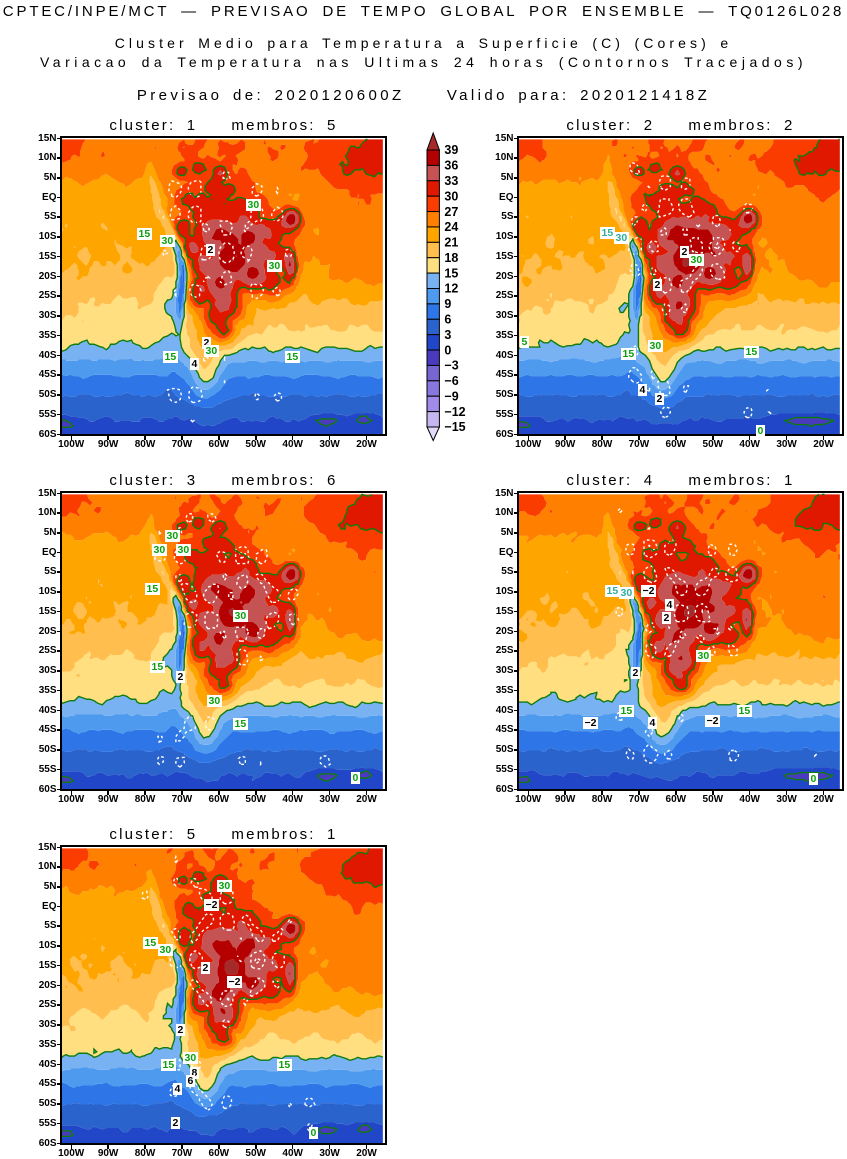 This screenshot has height=1159, width=847. What do you see at coordinates (451, 212) in the screenshot?
I see `svg-text: 27` at bounding box center [451, 212].